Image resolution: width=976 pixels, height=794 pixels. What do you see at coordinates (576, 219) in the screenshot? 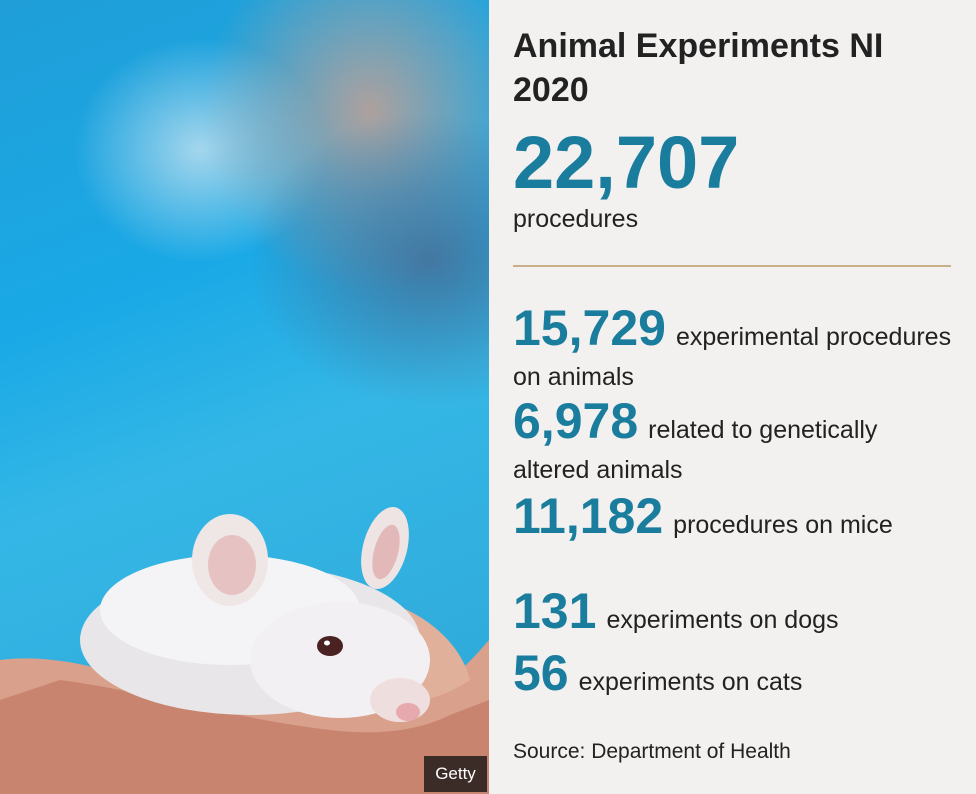
I see `total-procedures-label: procedures` at bounding box center [576, 219].